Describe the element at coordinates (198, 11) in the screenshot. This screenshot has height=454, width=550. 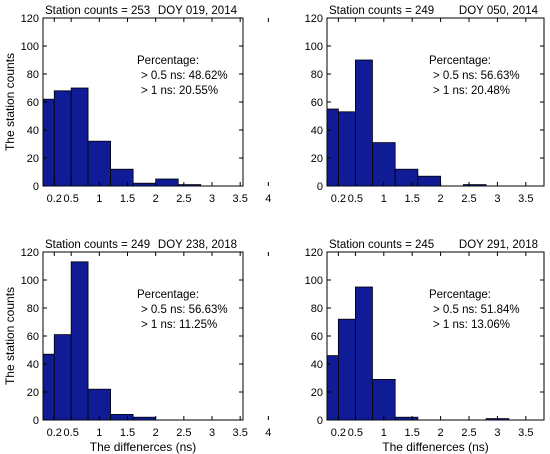
I see `panel-date: DOY 019, 2014` at that location.